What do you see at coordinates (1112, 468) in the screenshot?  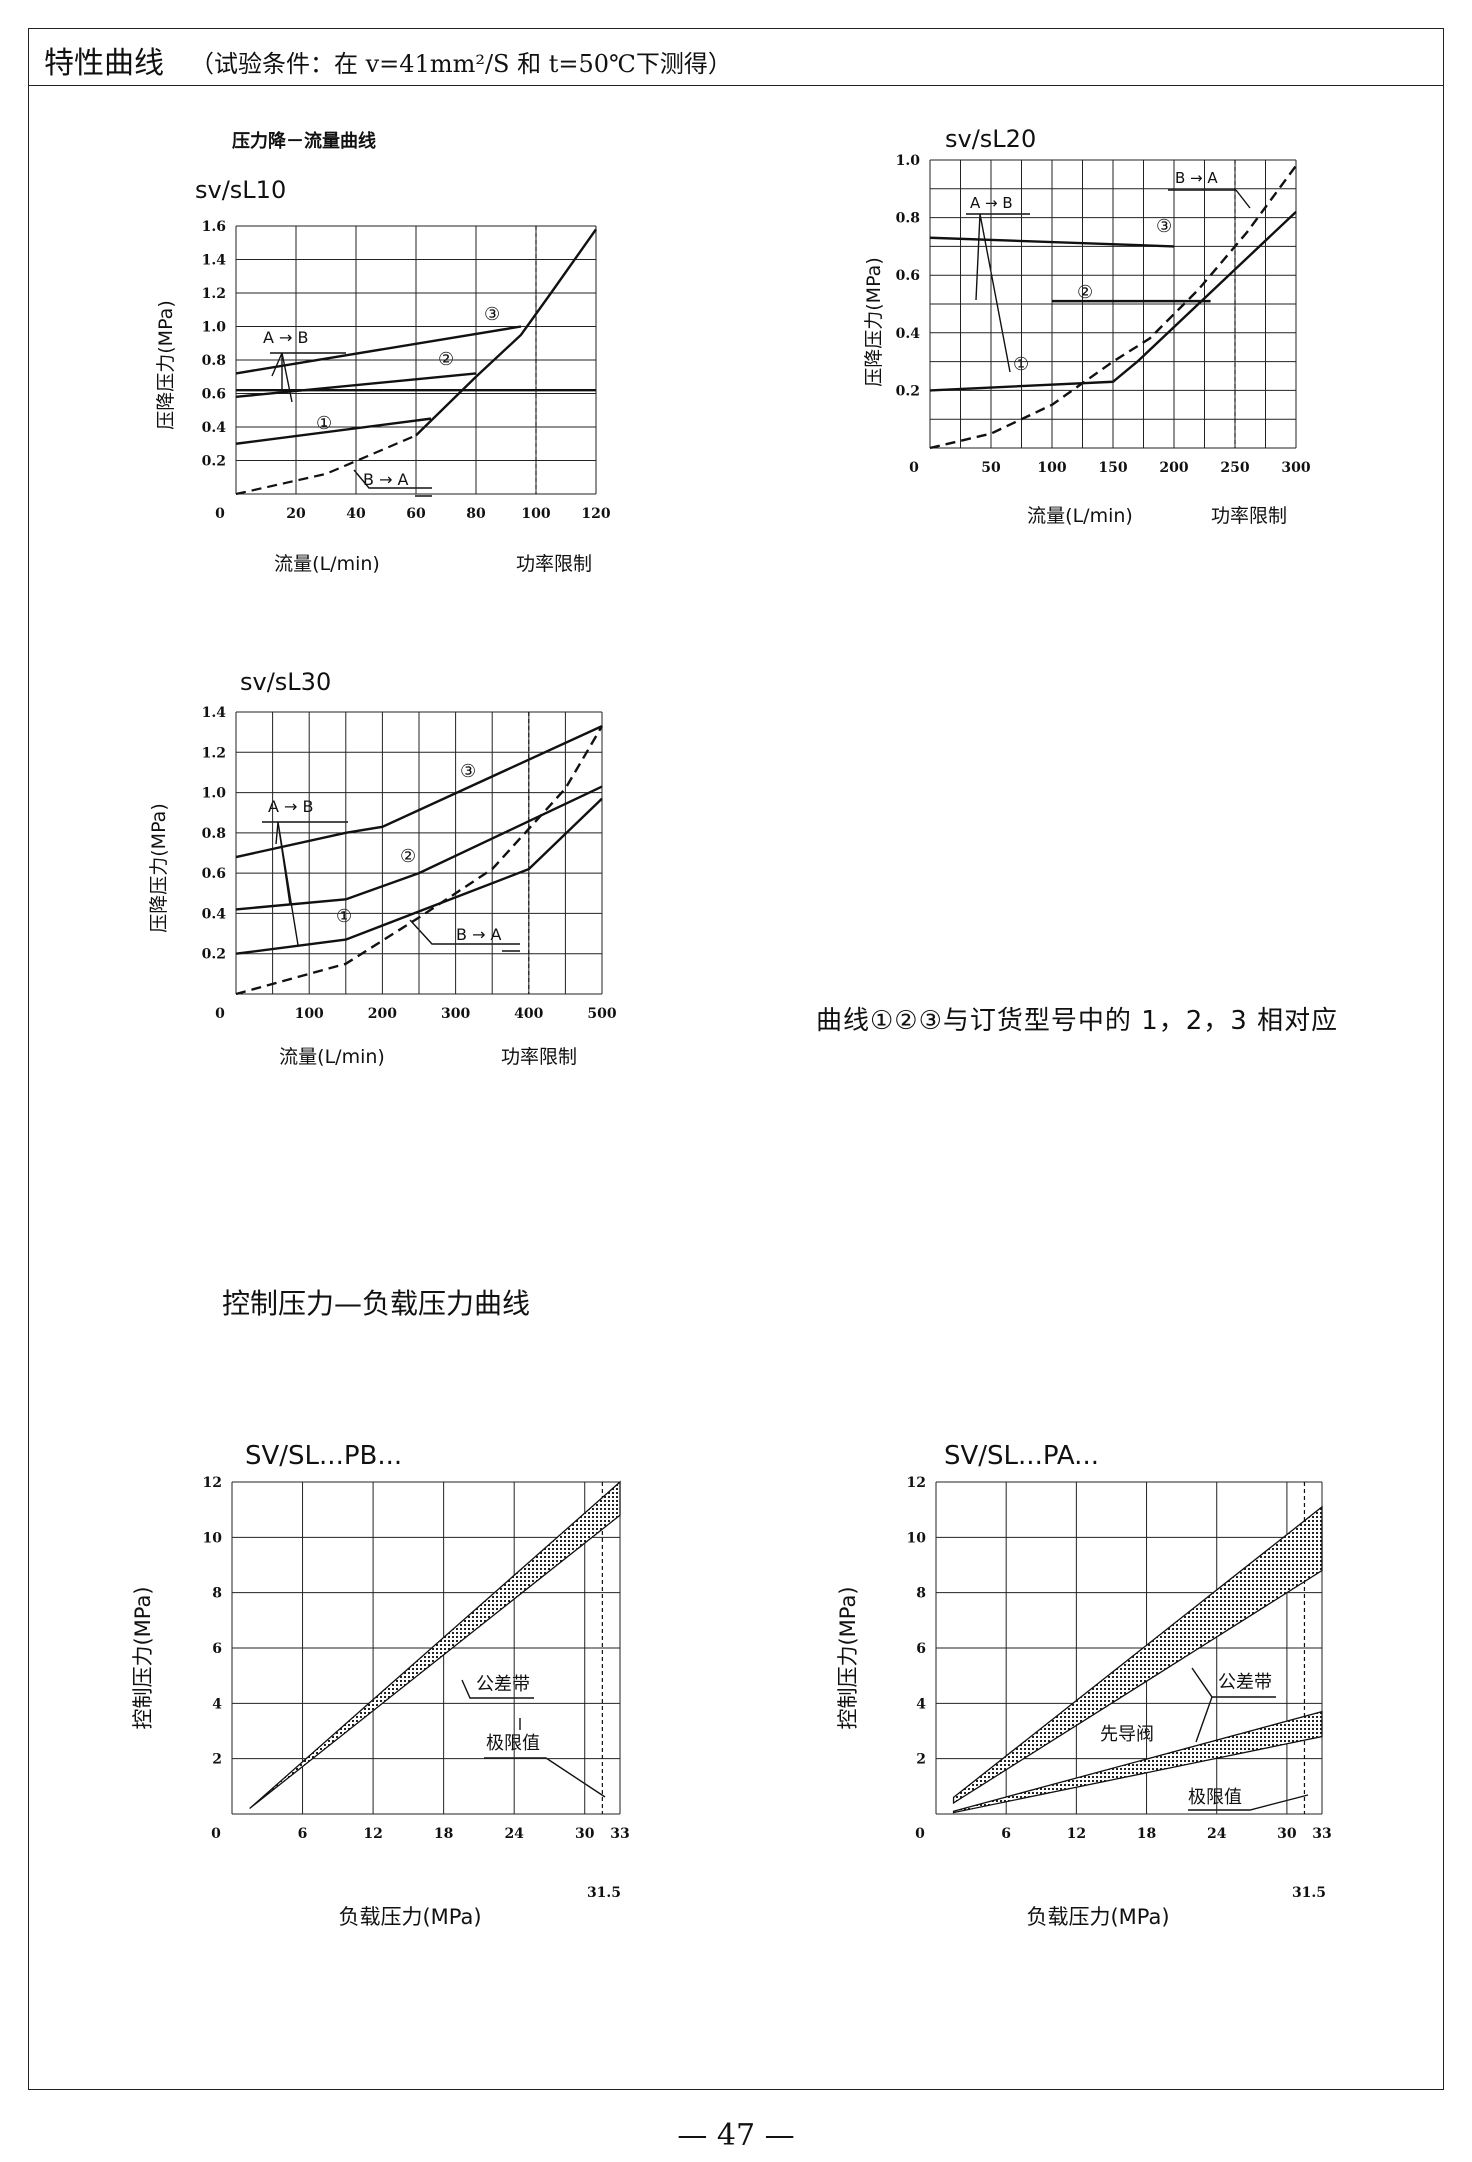 I see `x-tick-label: 150` at bounding box center [1112, 468].